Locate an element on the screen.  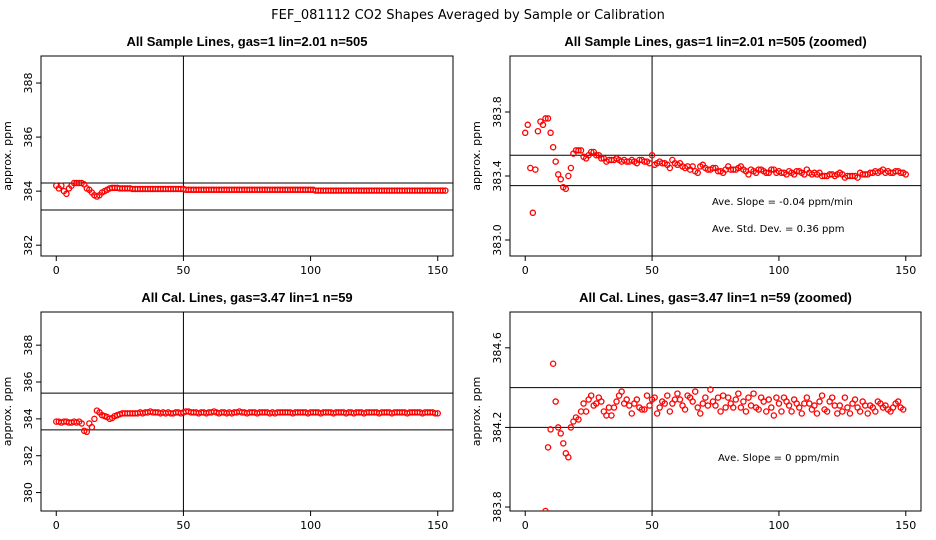
x-tick-label: 50 is located at coordinates (652, 270).